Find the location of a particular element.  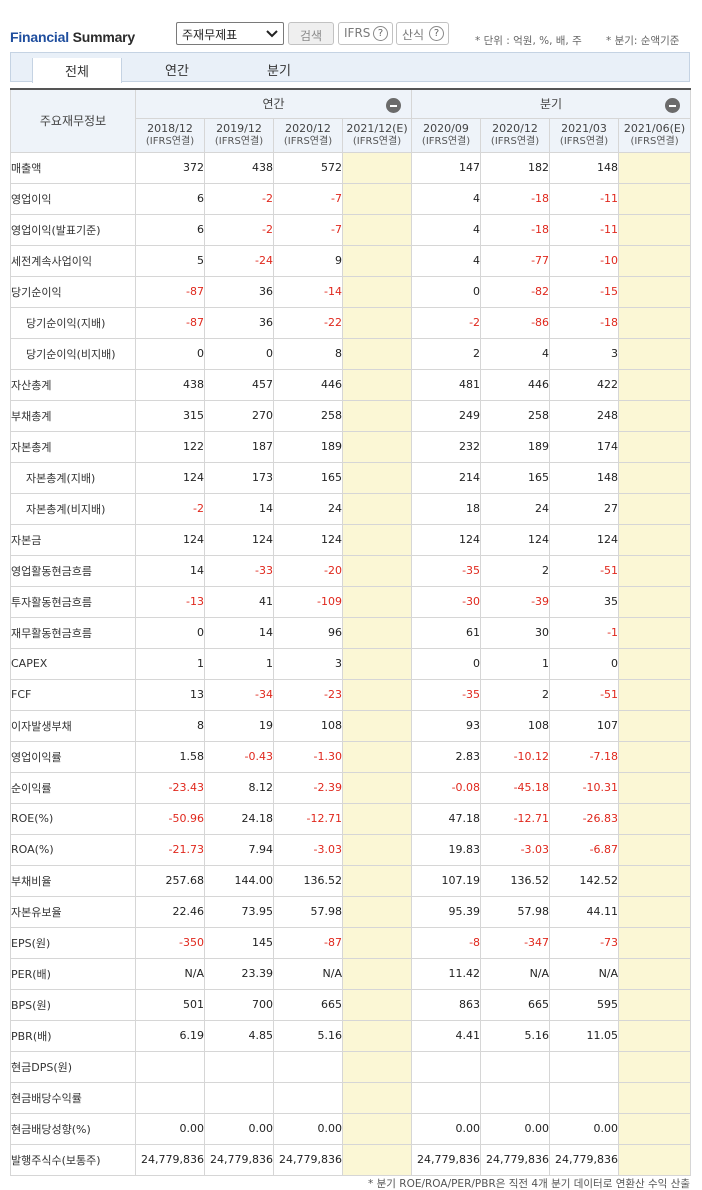

table-row: 매출액 372 438 572 147 182 148 is located at coordinates (351, 167).